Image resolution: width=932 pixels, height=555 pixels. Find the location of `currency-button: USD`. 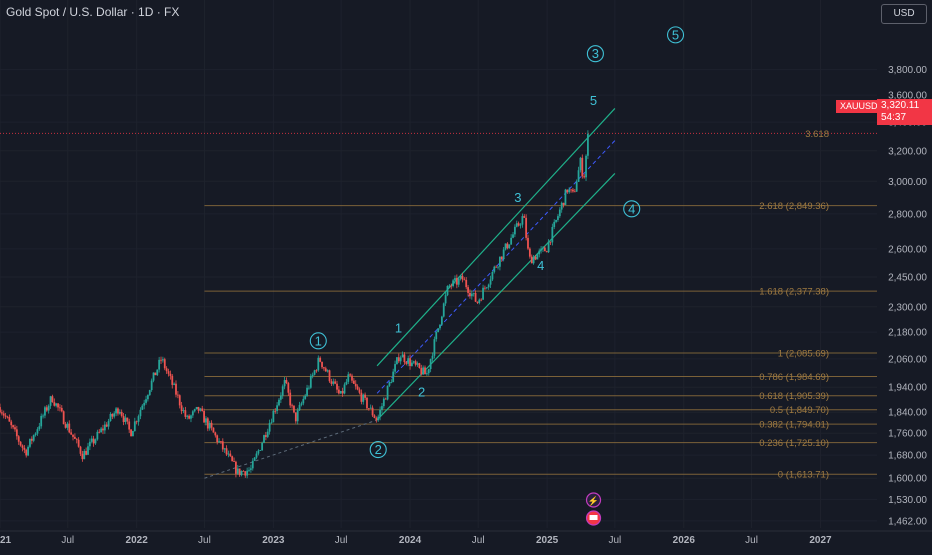

currency-button: USD is located at coordinates (904, 14).